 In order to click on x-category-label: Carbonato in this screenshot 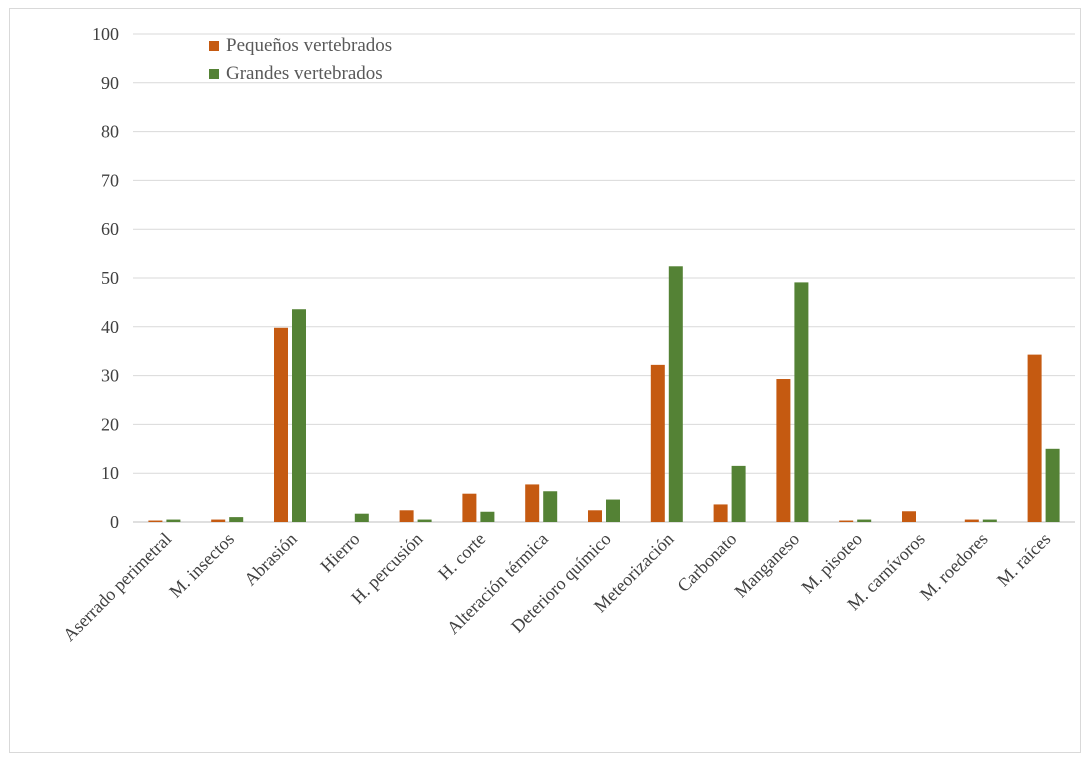, I will do `click(706, 562)`.